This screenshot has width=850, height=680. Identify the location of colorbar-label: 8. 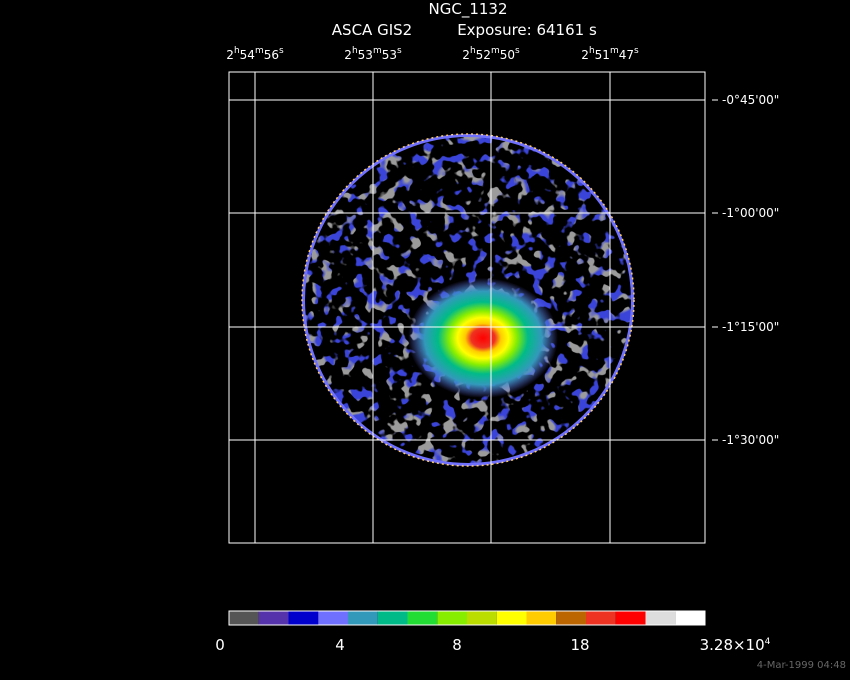
(457, 645).